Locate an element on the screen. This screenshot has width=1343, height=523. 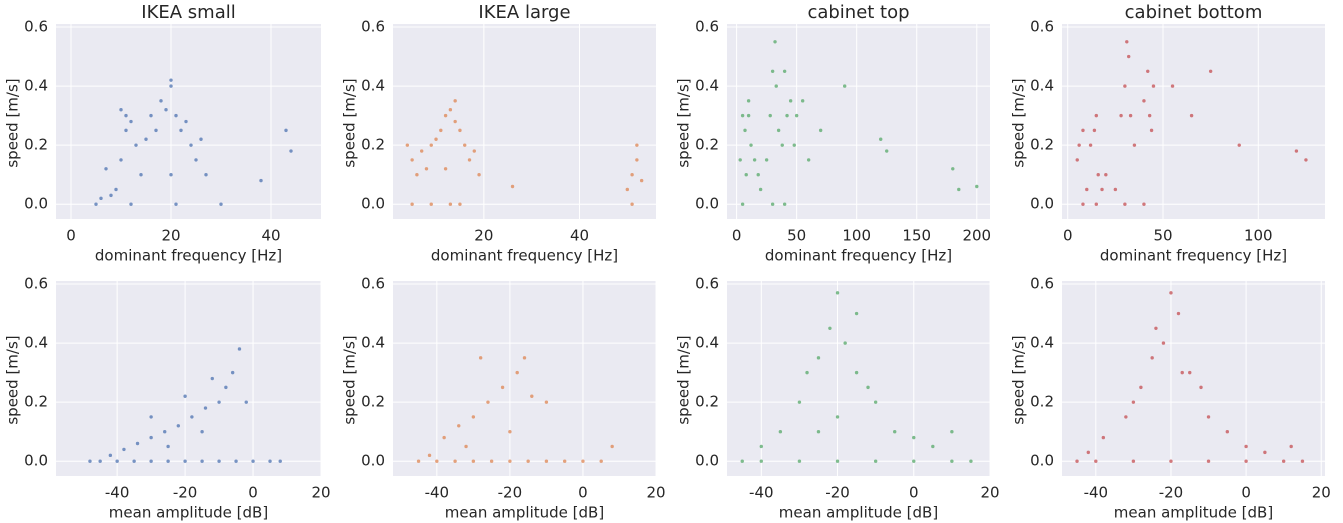
x-tick-label: 100 is located at coordinates (1258, 236).